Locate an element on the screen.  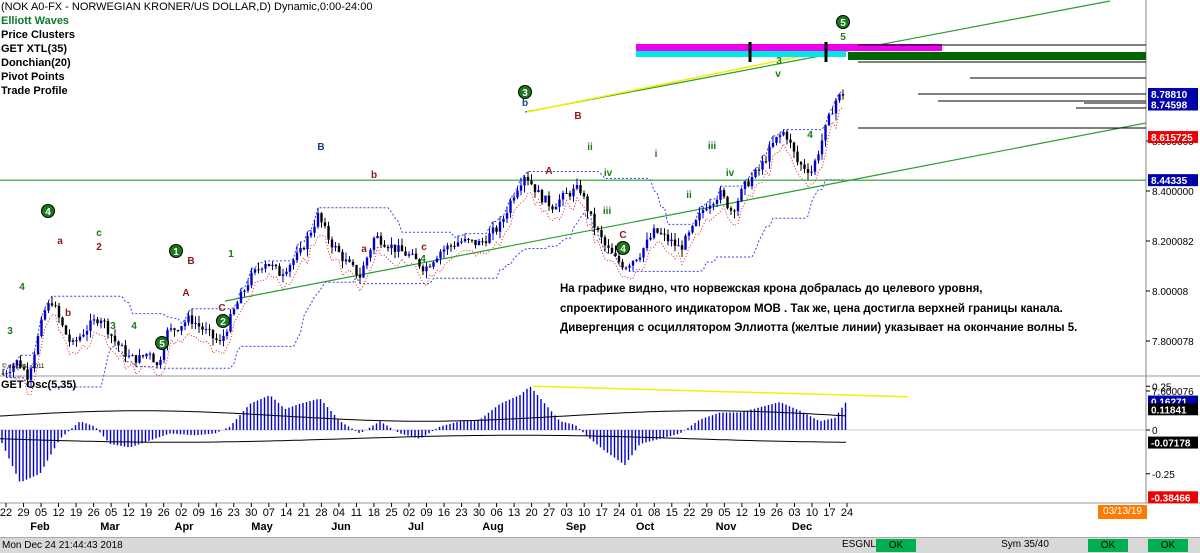
ok-button-3: OK is located at coordinates (1168, 545).